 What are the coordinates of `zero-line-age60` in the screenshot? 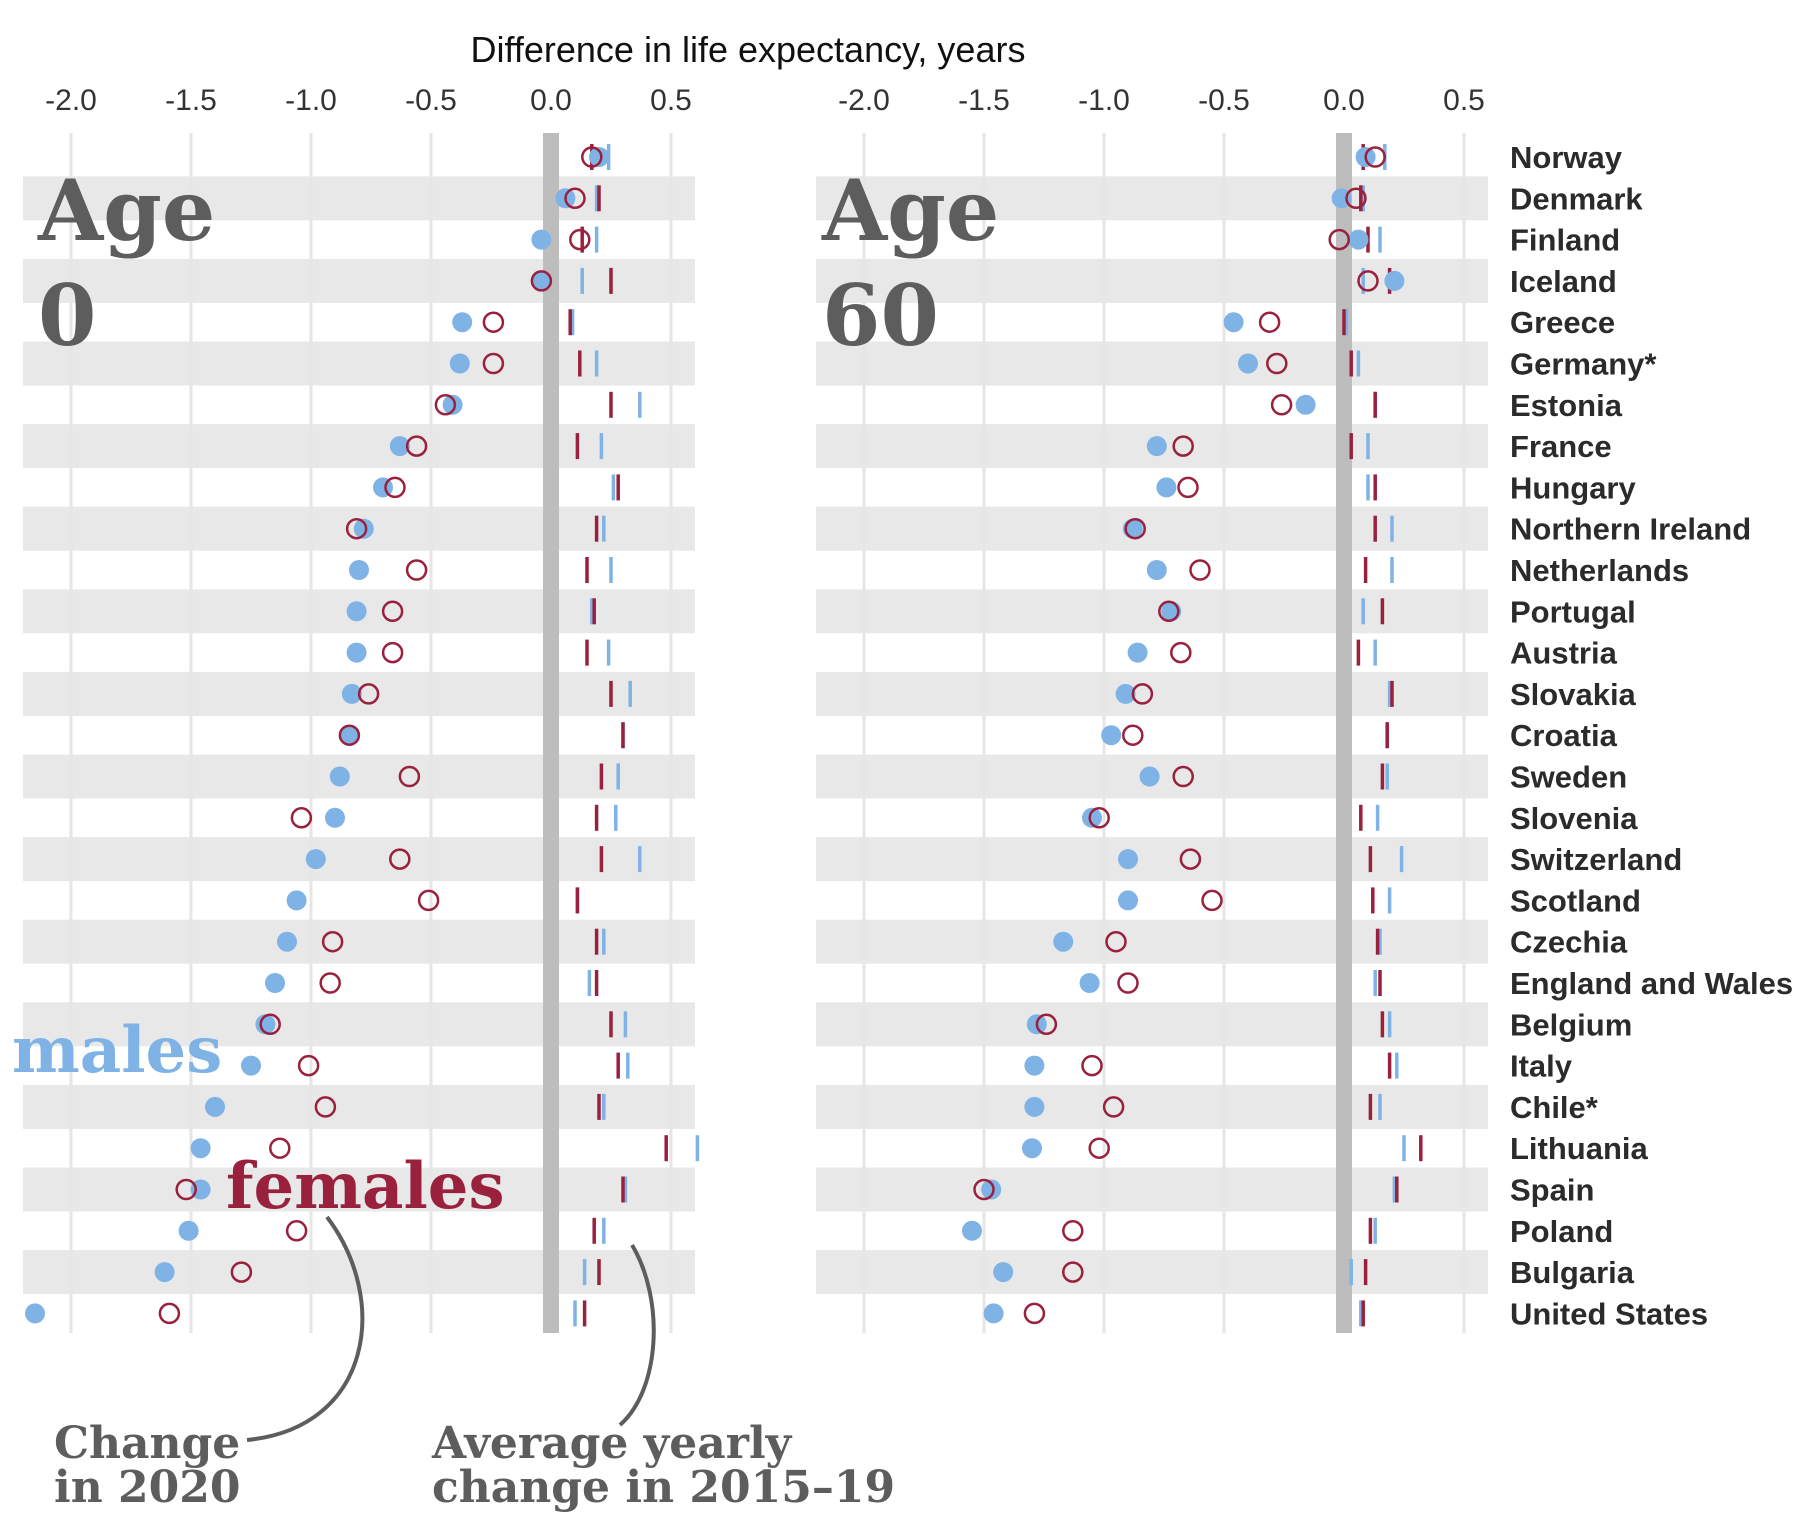 It's located at (1344, 733).